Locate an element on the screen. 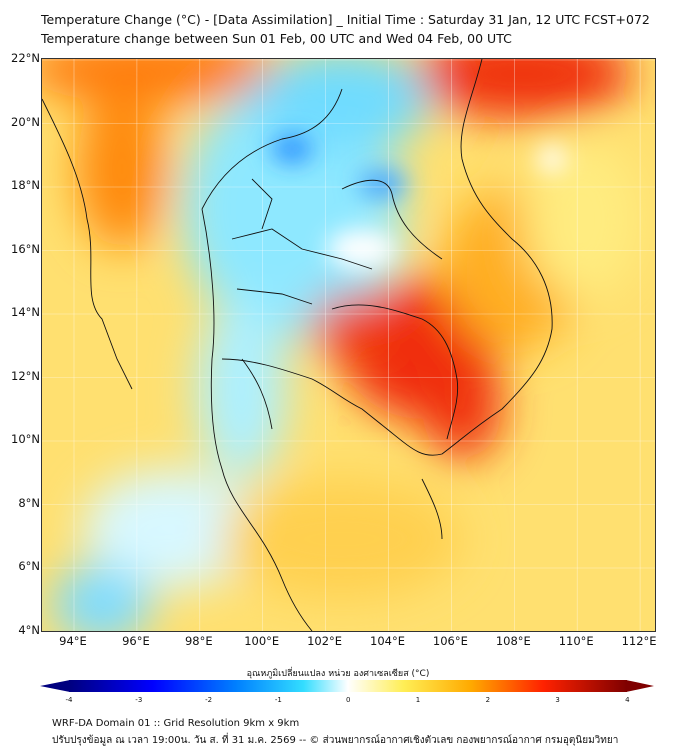  colorbar-tick-label: -1 is located at coordinates (278, 700).